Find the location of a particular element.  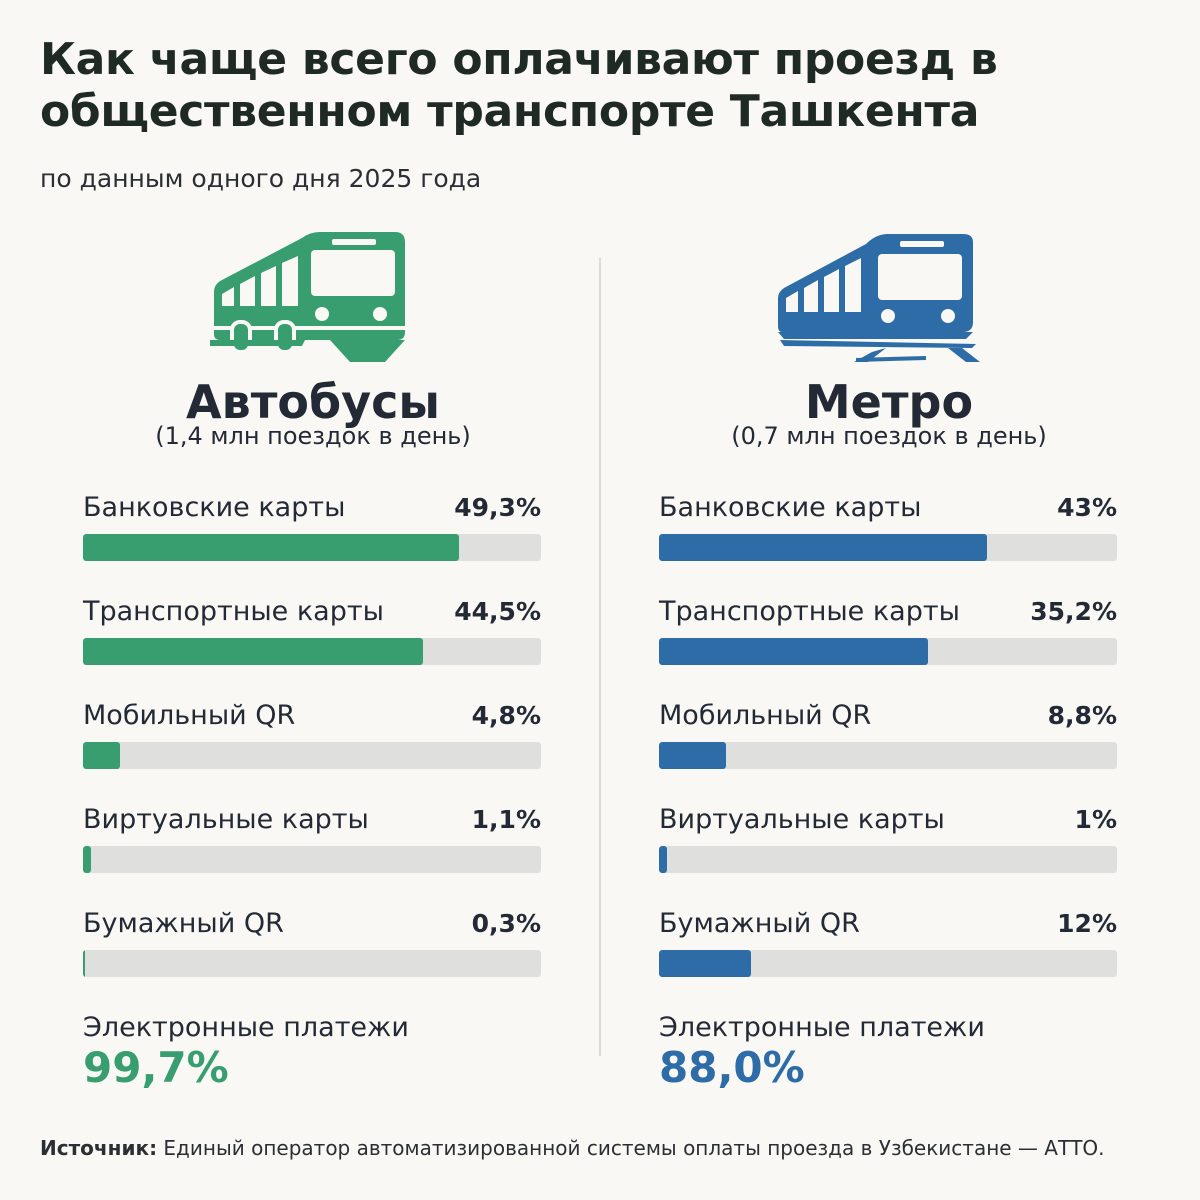

metro-electronic-payments-value: 88,0% is located at coordinates (732, 1067).